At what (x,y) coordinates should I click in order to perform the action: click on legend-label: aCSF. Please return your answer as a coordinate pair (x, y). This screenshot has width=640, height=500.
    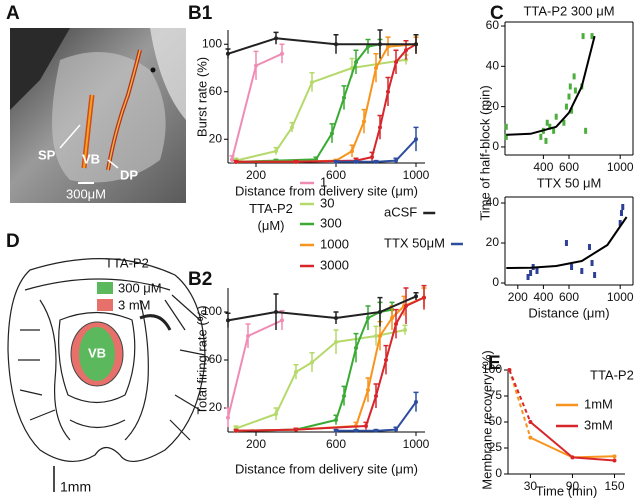
    Looking at the image, I should click on (400, 211).